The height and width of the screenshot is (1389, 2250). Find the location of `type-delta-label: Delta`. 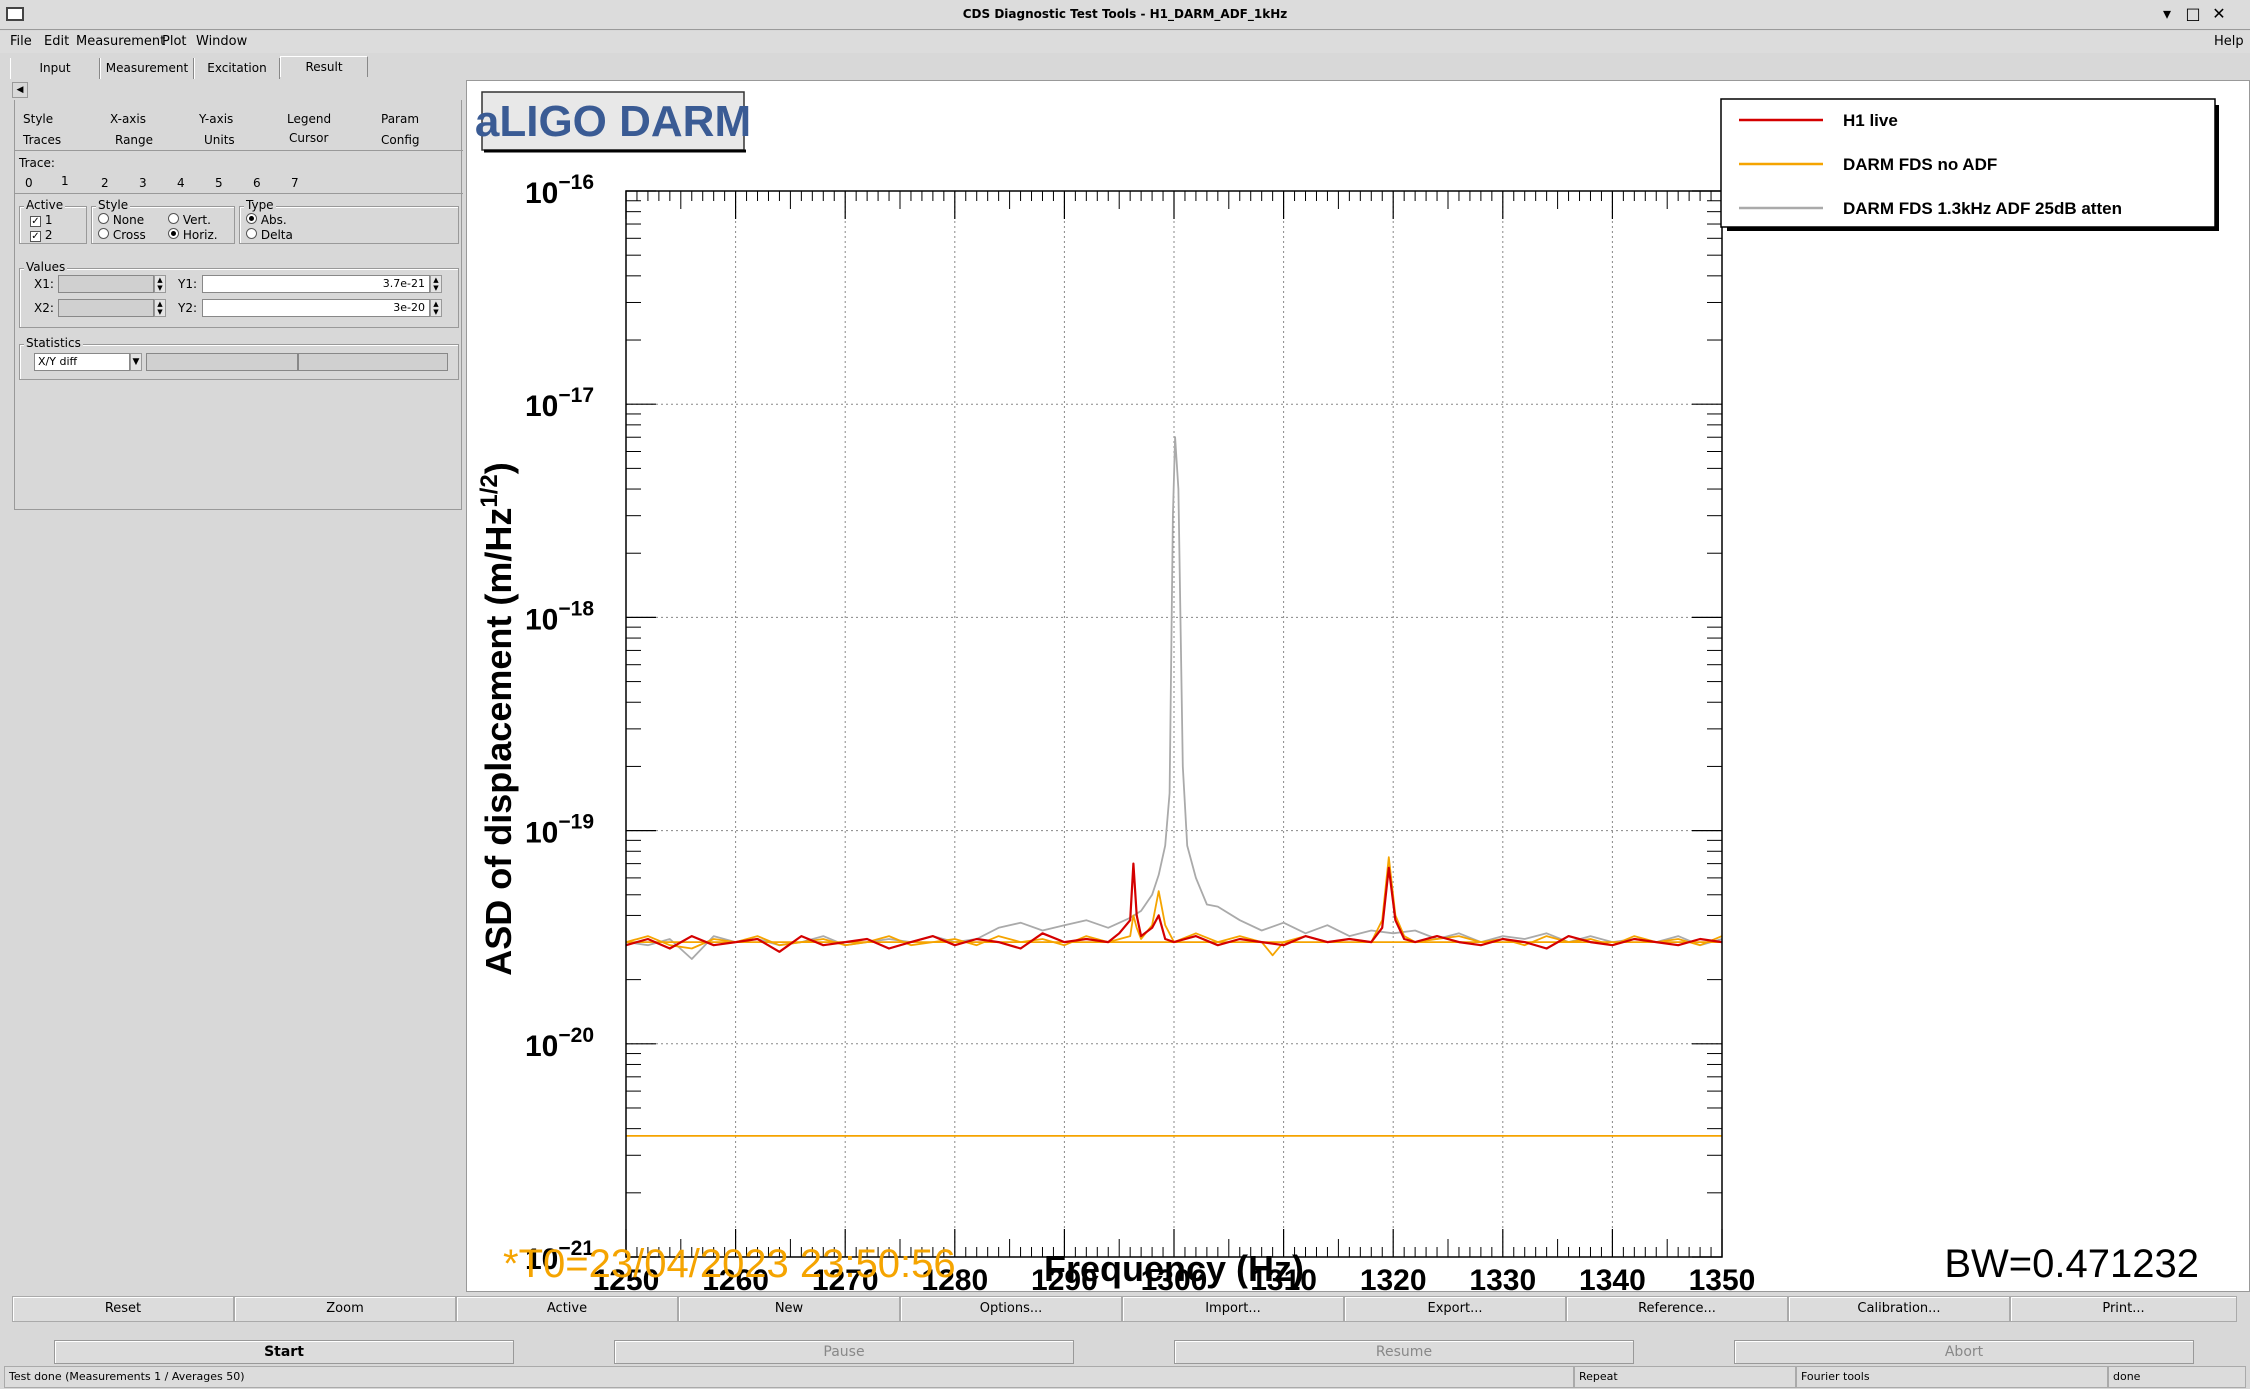

type-delta-label: Delta is located at coordinates (276, 235).